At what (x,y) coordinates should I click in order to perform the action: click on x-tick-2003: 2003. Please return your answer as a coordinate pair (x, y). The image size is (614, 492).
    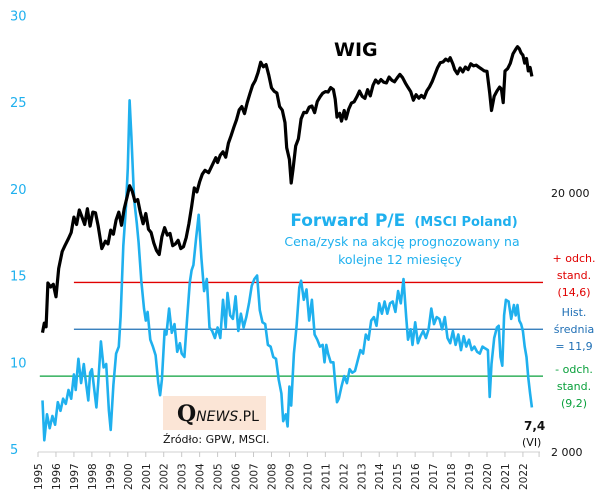
    Looking at the image, I should click on (183, 476).